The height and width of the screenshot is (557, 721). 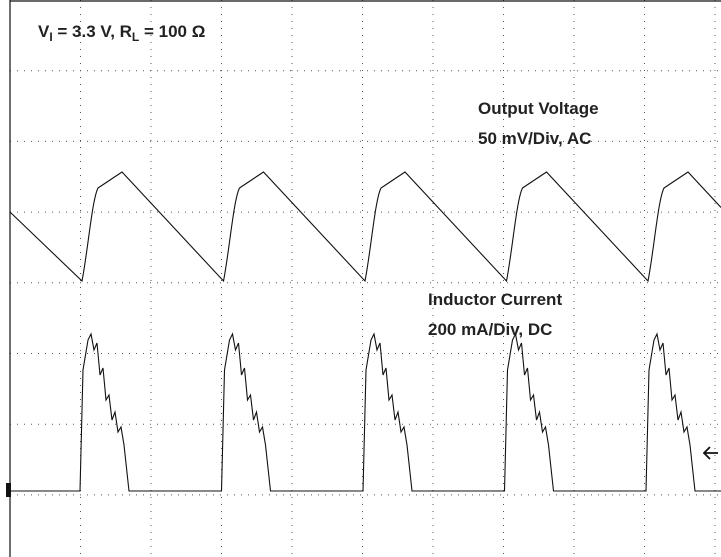 What do you see at coordinates (172, 31) in the screenshot?
I see `end: = 100 Ω` at bounding box center [172, 31].